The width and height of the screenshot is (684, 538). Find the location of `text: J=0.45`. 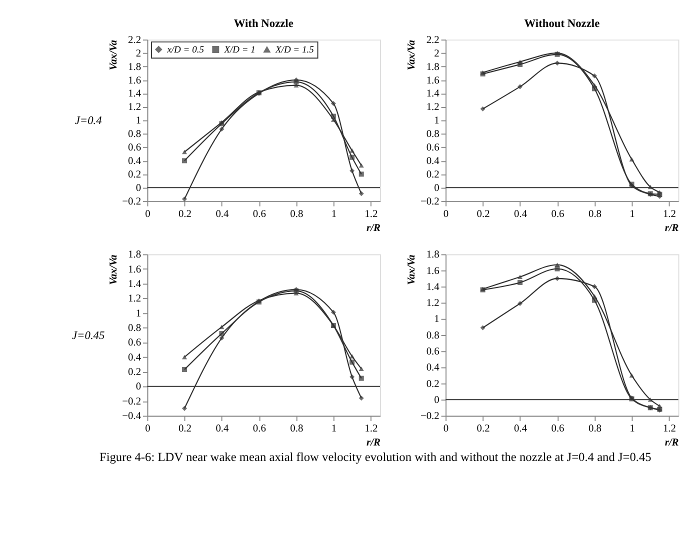

text: J=0.45 is located at coordinates (88, 336).